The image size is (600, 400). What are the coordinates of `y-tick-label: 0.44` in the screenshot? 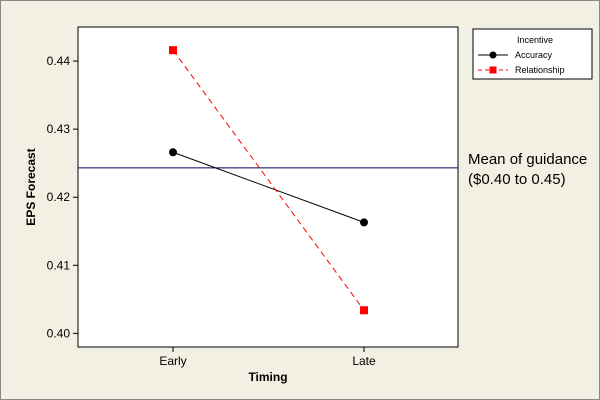 It's located at (59, 61).